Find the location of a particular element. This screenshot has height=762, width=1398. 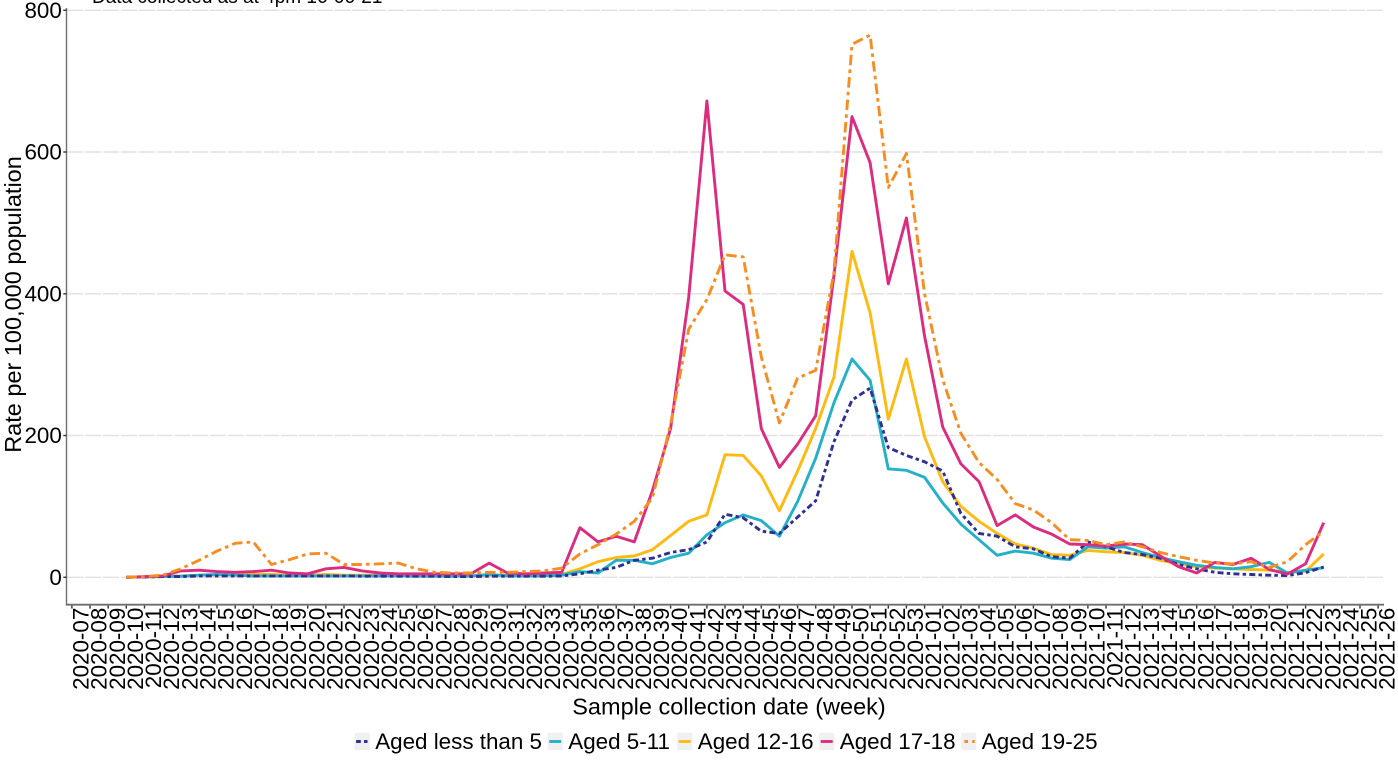

svg-text: 2020-30 is located at coordinates (498, 649).